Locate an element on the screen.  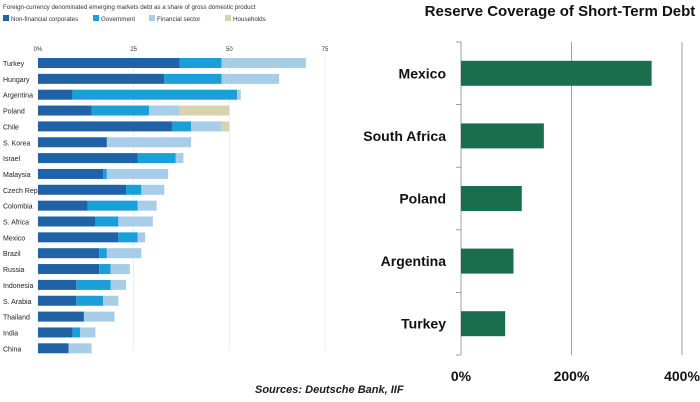
category-label: Colombia is located at coordinates (18, 207).